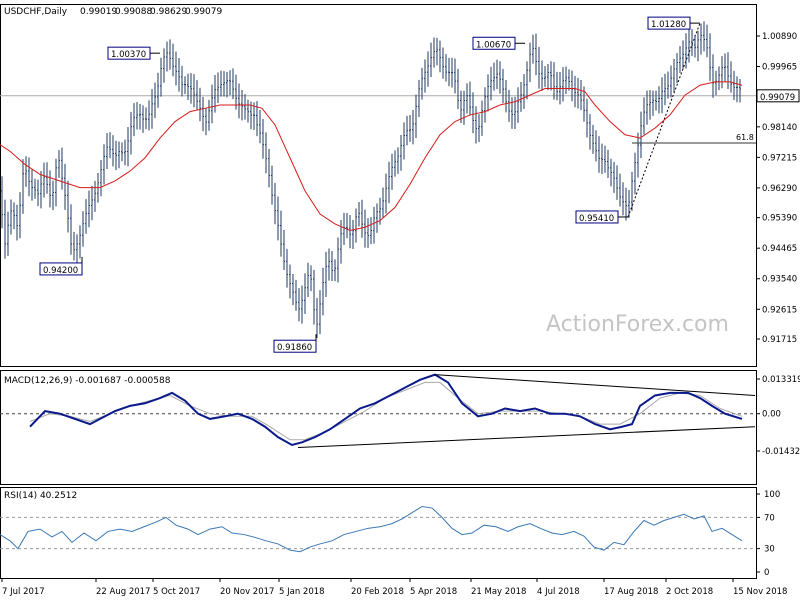 This screenshot has height=604, width=800. I want to click on x-tick-label: 5 Oct 2017, so click(176, 592).